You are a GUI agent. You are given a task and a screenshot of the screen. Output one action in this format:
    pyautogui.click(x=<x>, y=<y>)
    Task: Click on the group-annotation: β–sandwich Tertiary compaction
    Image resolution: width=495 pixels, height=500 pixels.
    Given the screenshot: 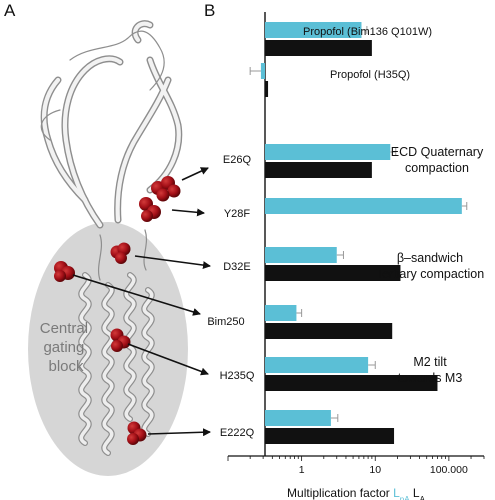 What is the action you would take?
    pyautogui.click(x=430, y=266)
    